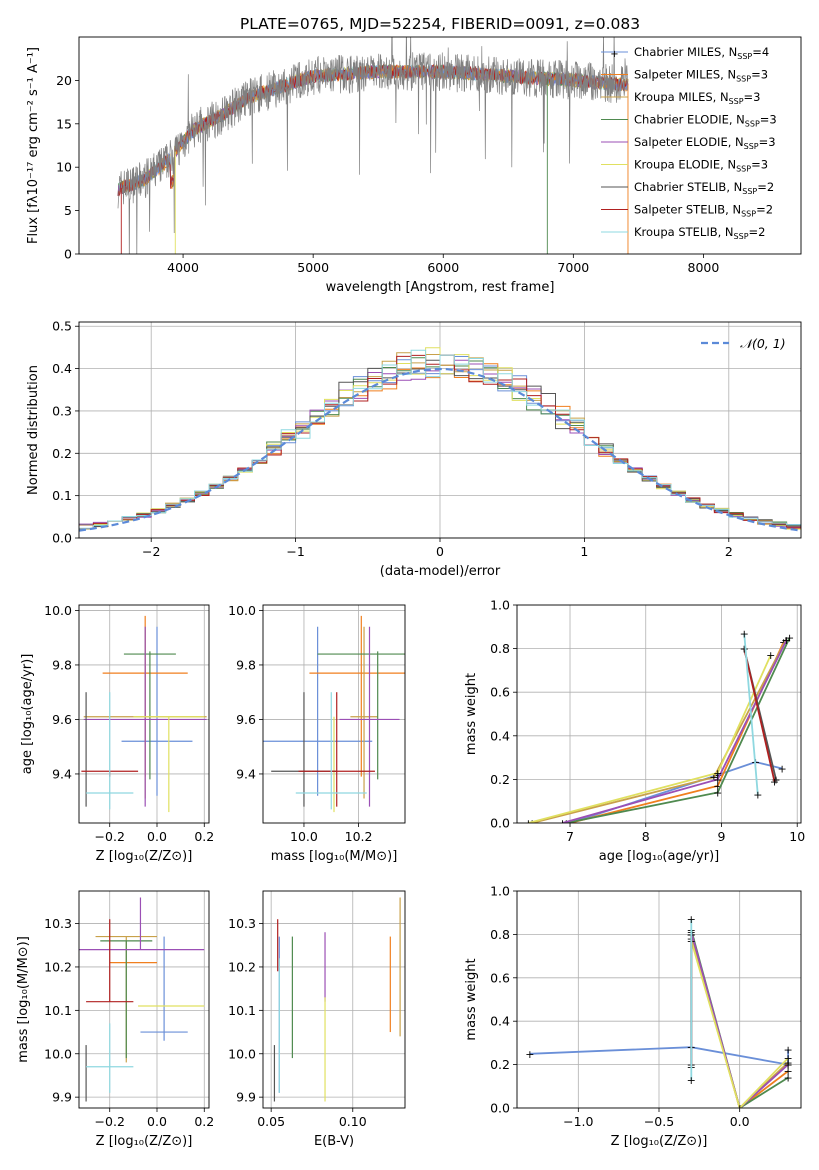  Describe the element at coordinates (62, 326) in the screenshot. I see `residuals-ytick-label: 0.5` at that location.